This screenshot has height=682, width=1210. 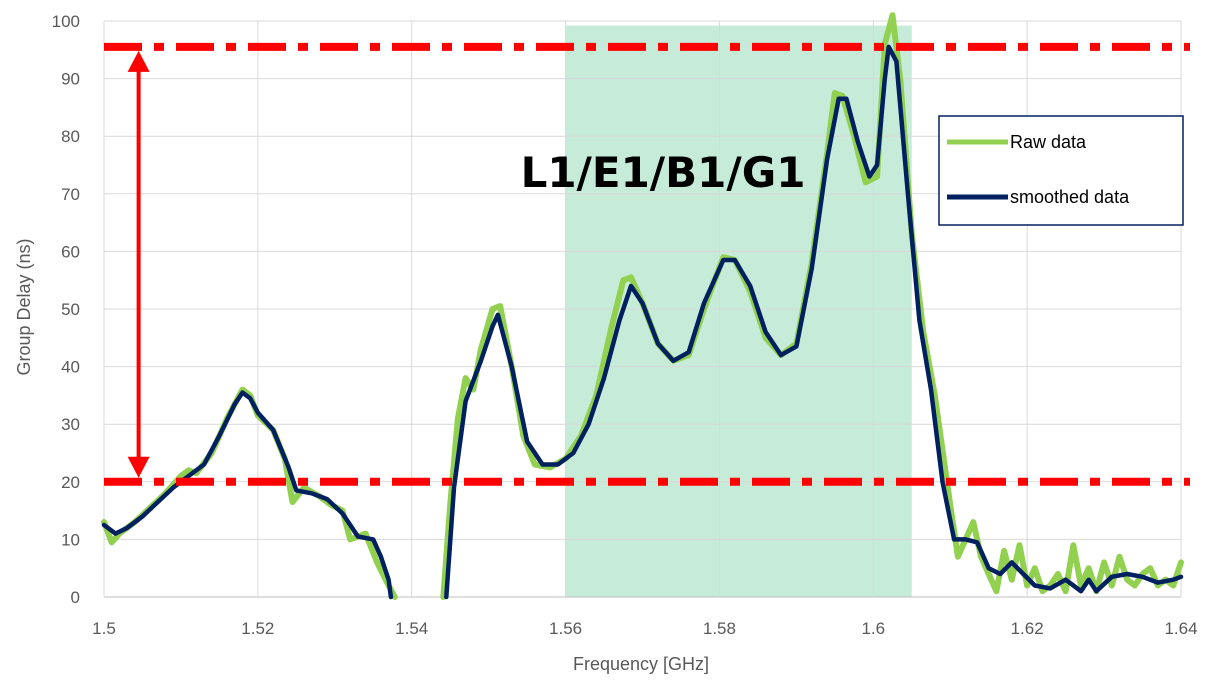 What do you see at coordinates (565, 628) in the screenshot?
I see `x-tick-label: 1.56` at bounding box center [565, 628].